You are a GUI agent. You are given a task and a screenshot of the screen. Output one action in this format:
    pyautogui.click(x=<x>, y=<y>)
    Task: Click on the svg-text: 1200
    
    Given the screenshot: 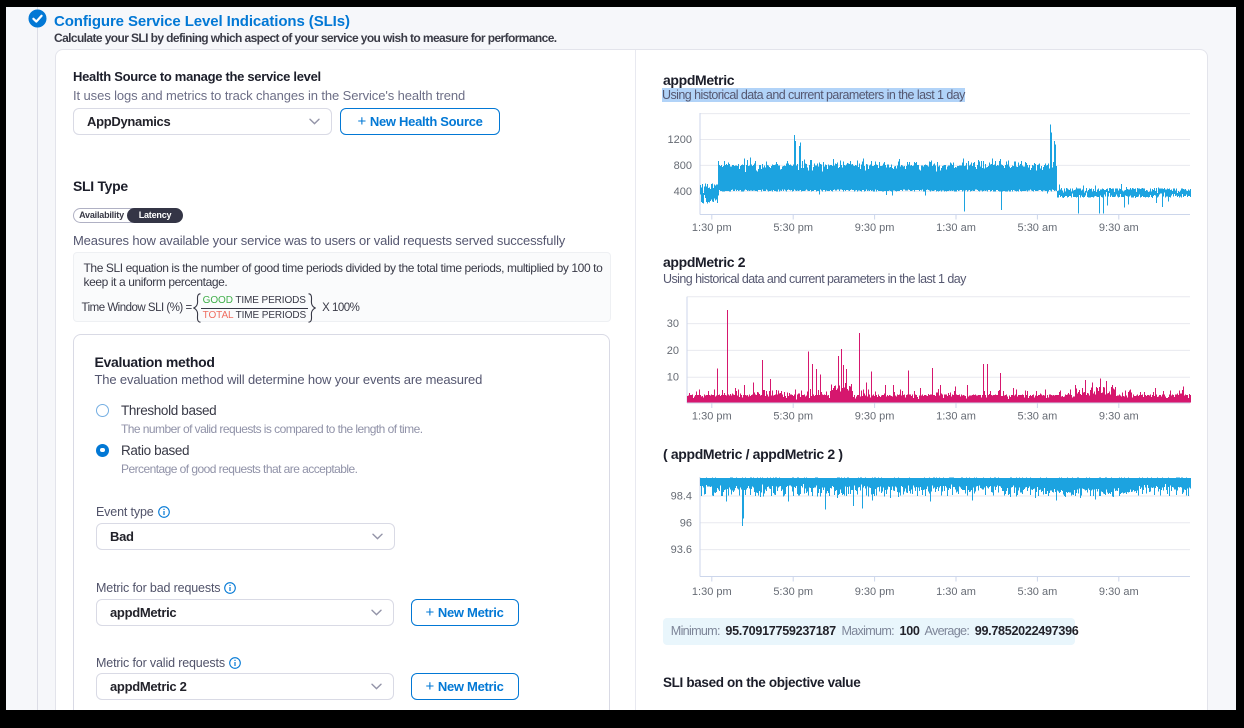 What is the action you would take?
    pyautogui.click(x=680, y=140)
    